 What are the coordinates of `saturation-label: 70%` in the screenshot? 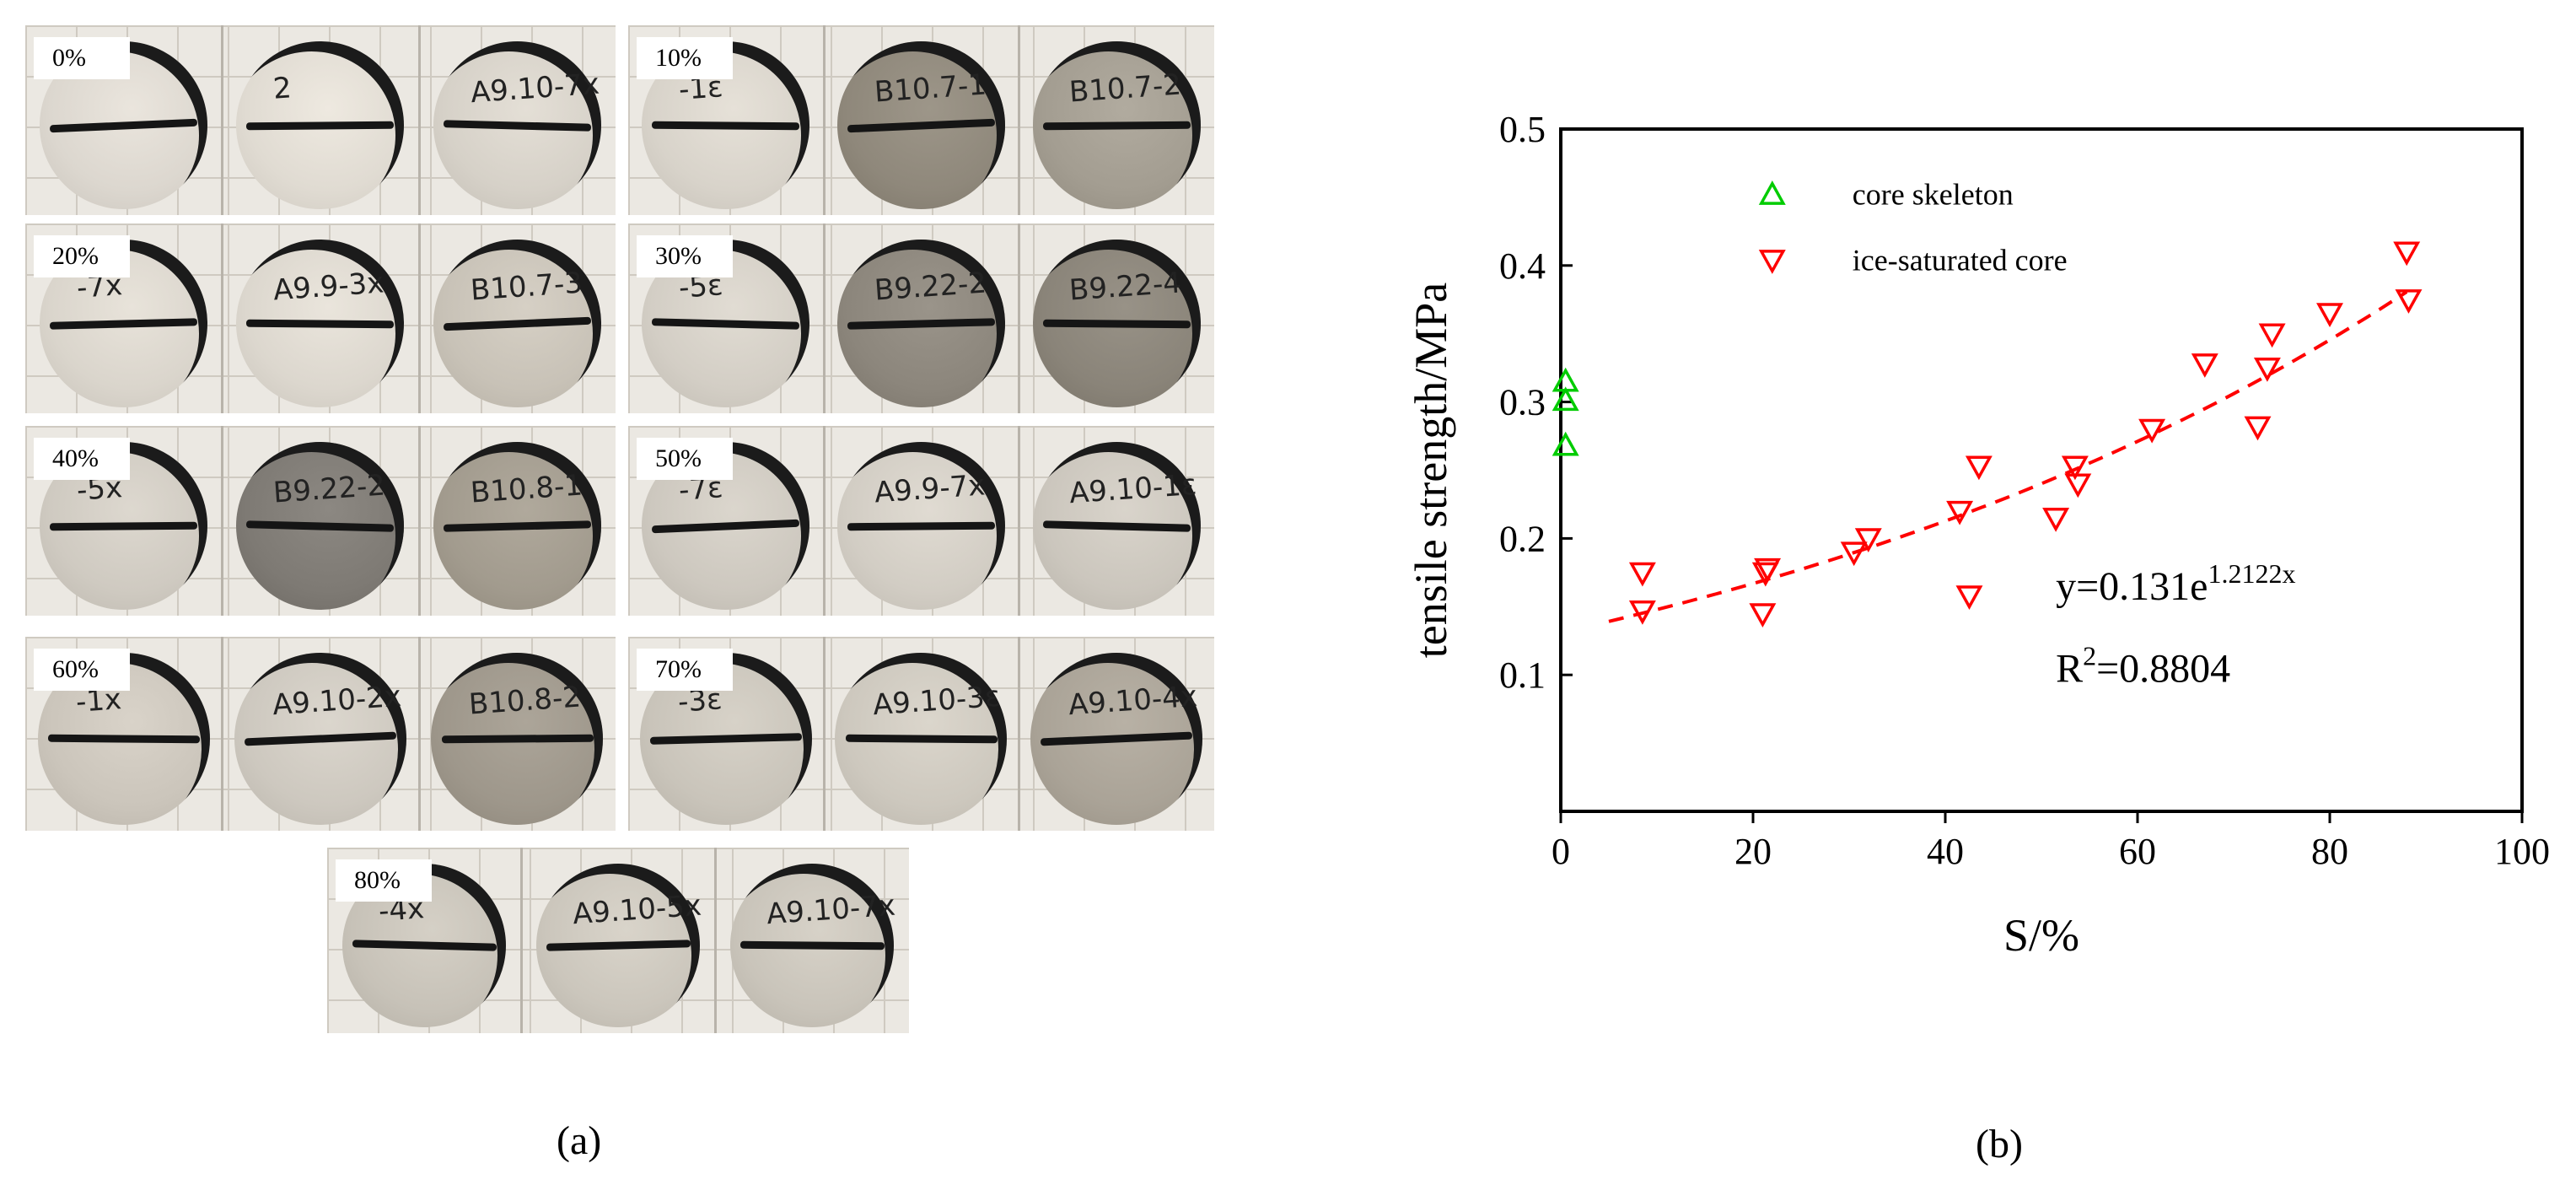 It's located at (685, 670).